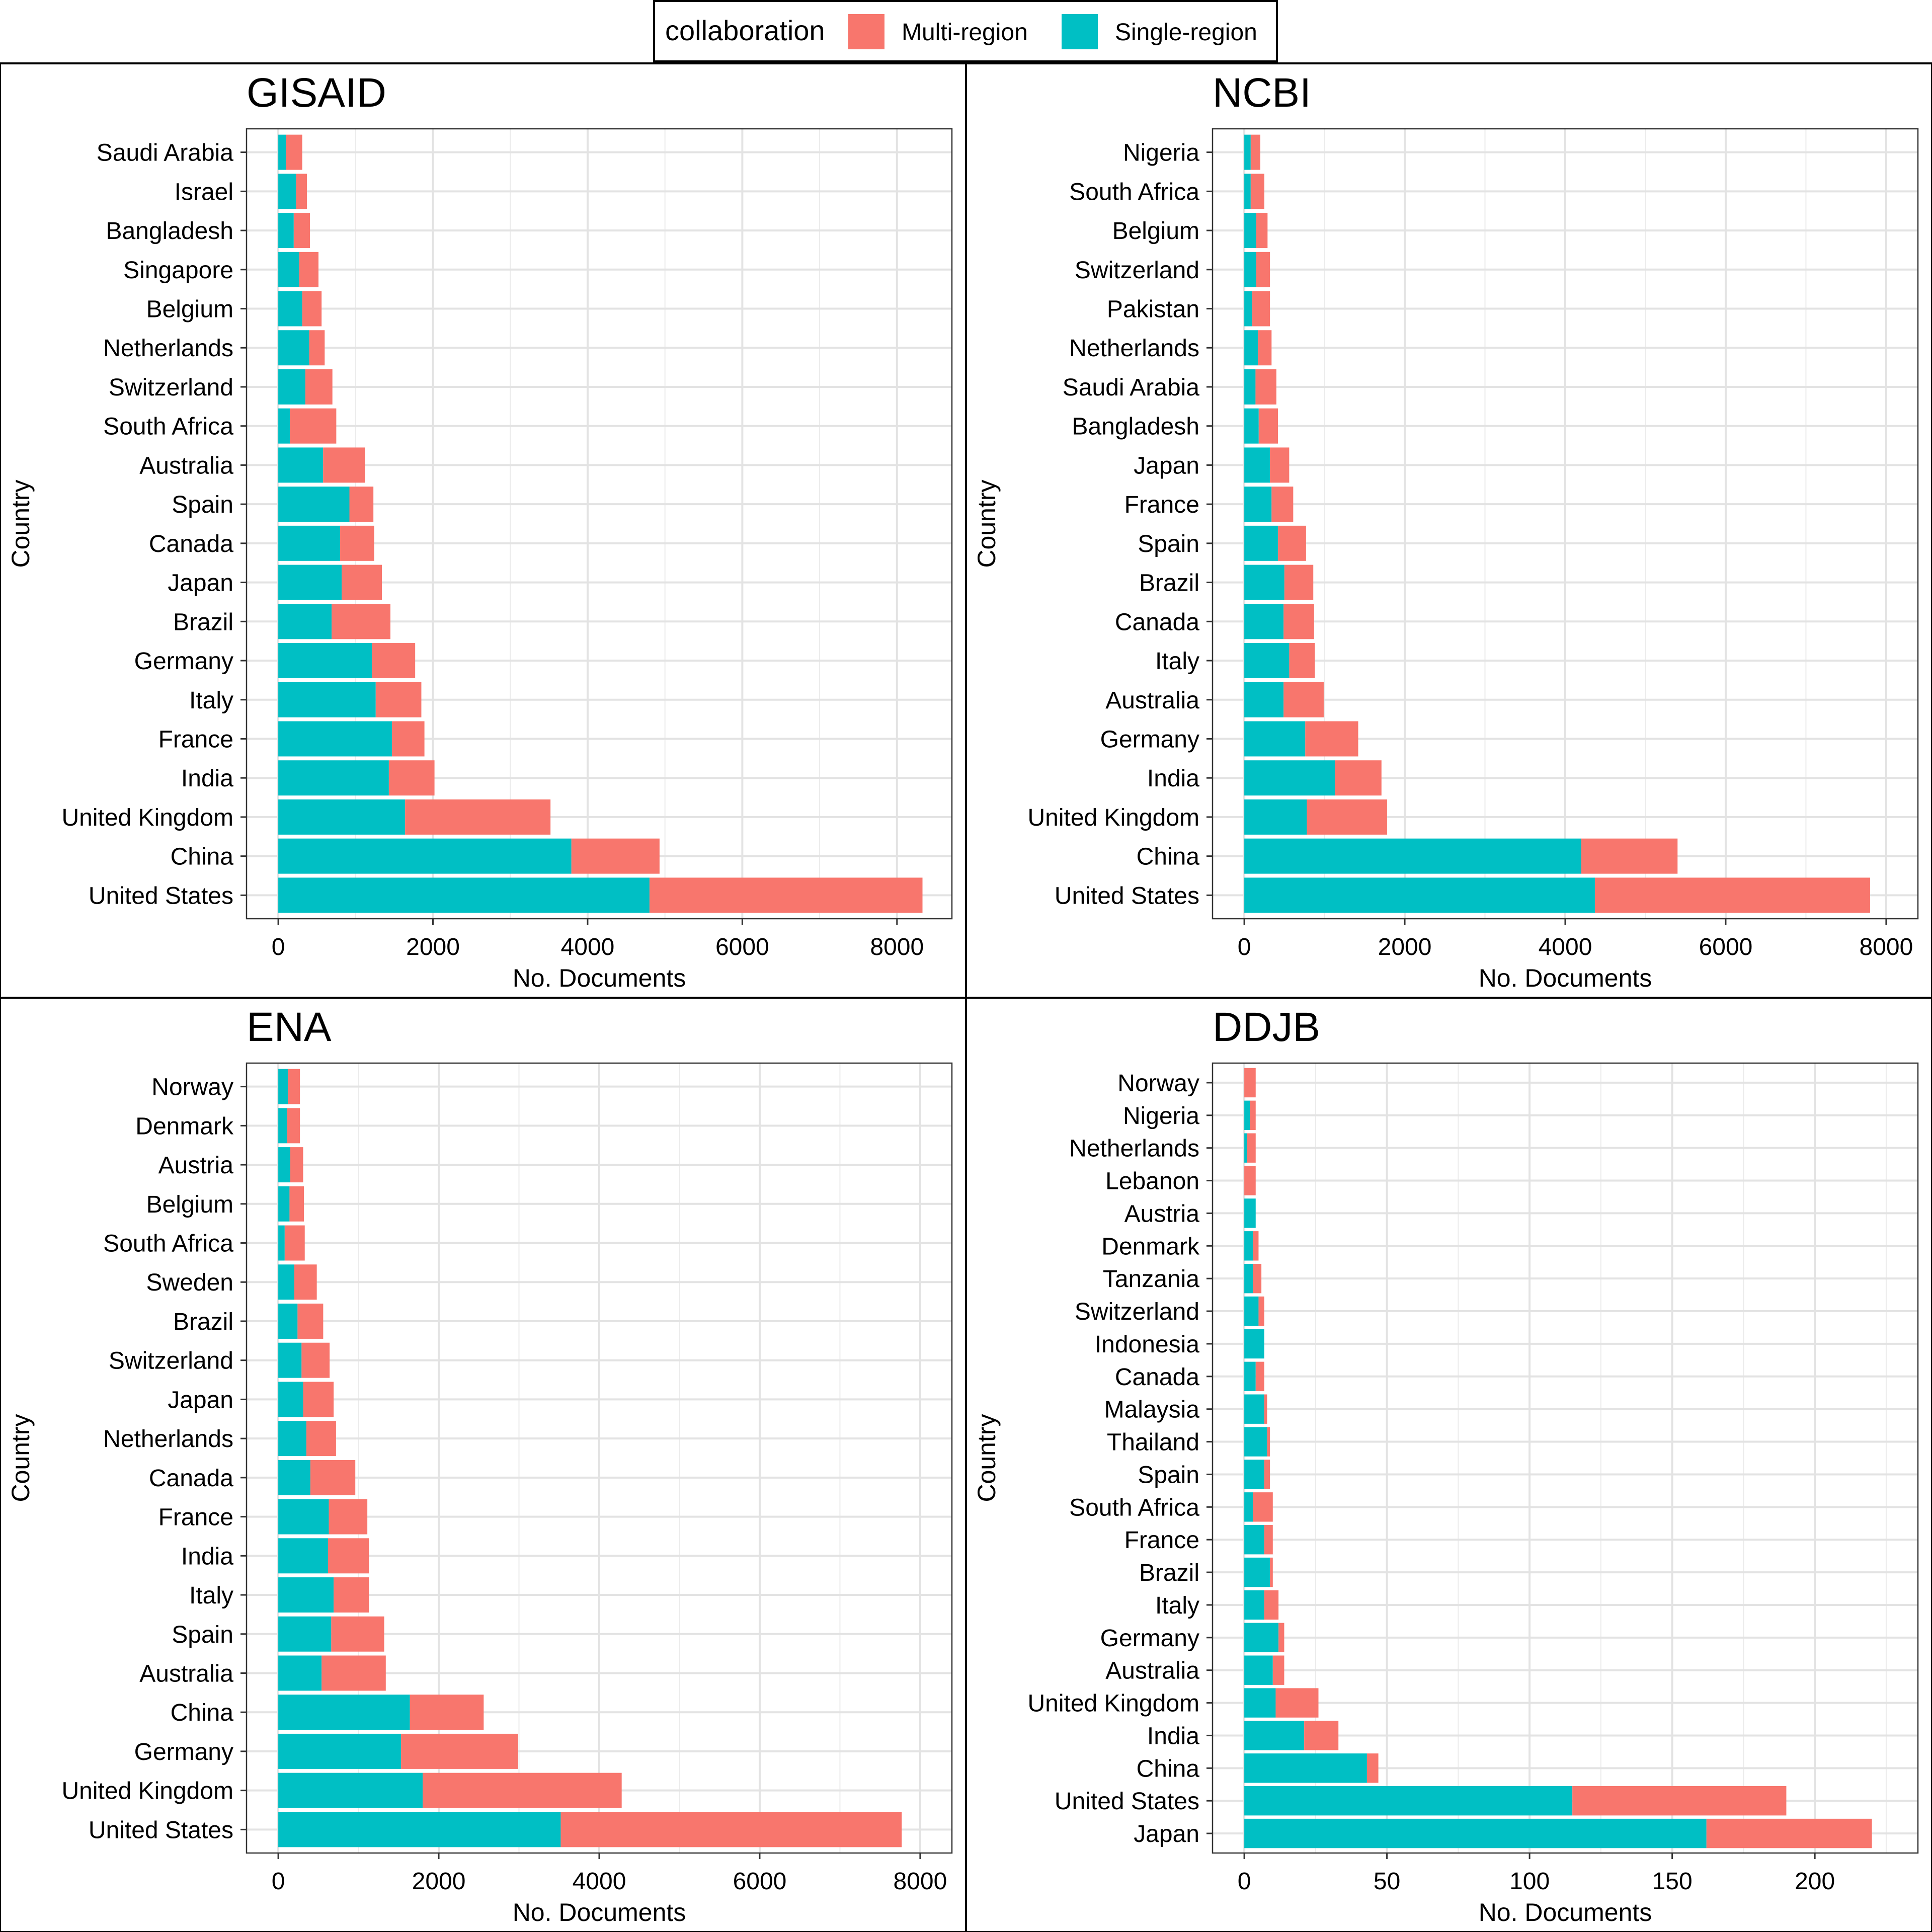 The width and height of the screenshot is (1932, 1932). Describe the element at coordinates (1249, 1246) in the screenshot. I see `bar-single-region-denmark` at that location.